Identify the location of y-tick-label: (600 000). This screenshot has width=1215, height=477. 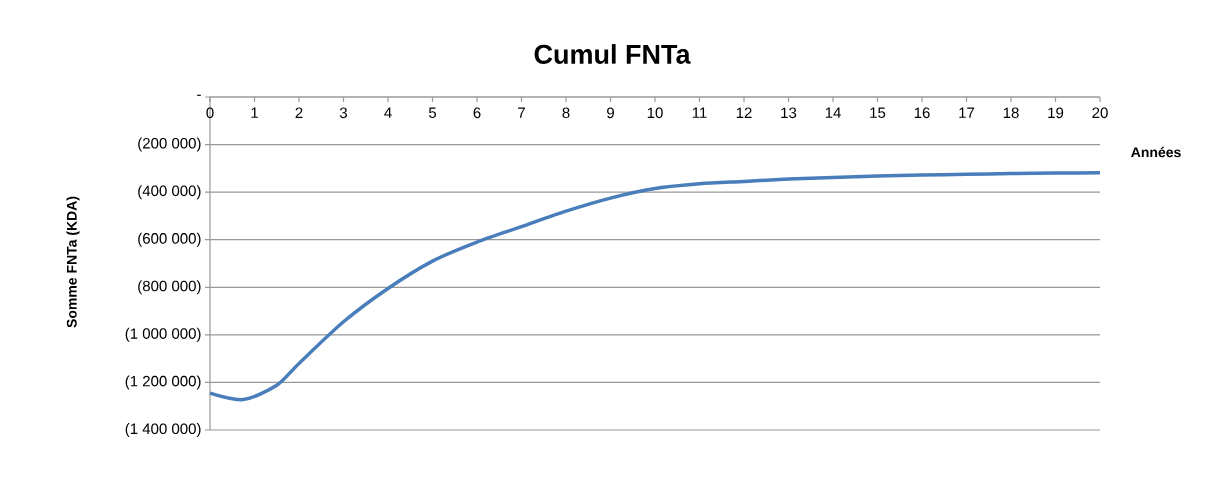
(169, 239).